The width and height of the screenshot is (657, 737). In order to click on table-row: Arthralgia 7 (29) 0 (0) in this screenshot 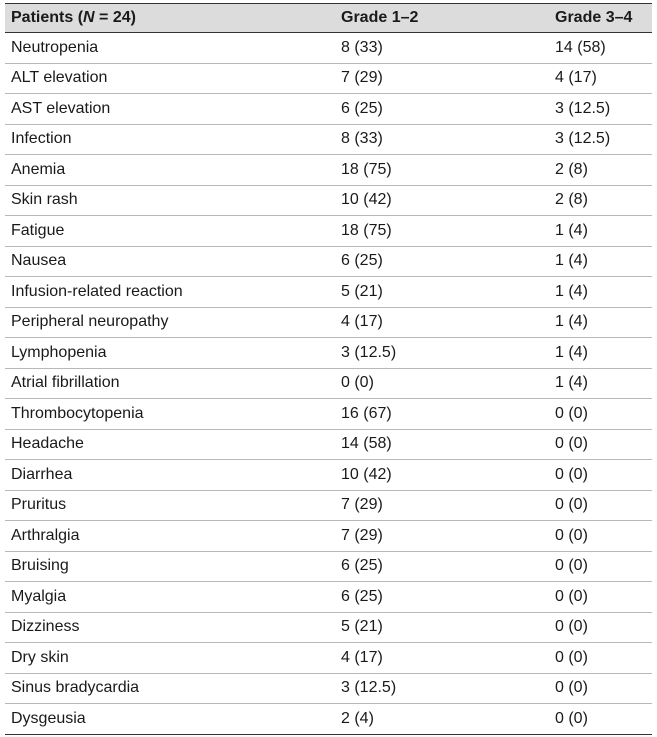, I will do `click(328, 536)`.